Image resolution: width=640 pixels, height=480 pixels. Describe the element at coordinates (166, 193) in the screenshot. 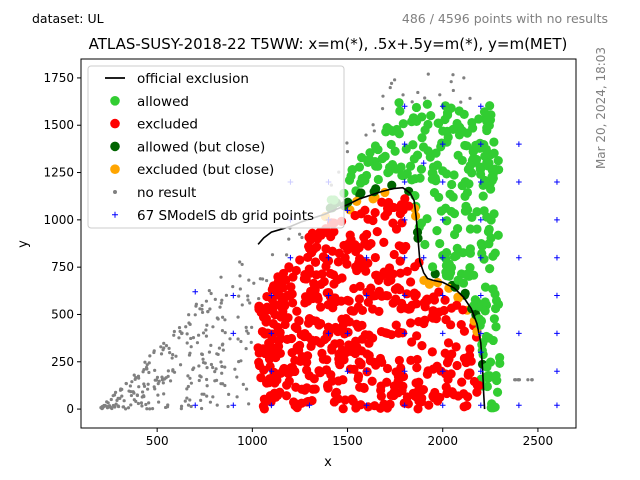

I see `legend-label: no result` at that location.